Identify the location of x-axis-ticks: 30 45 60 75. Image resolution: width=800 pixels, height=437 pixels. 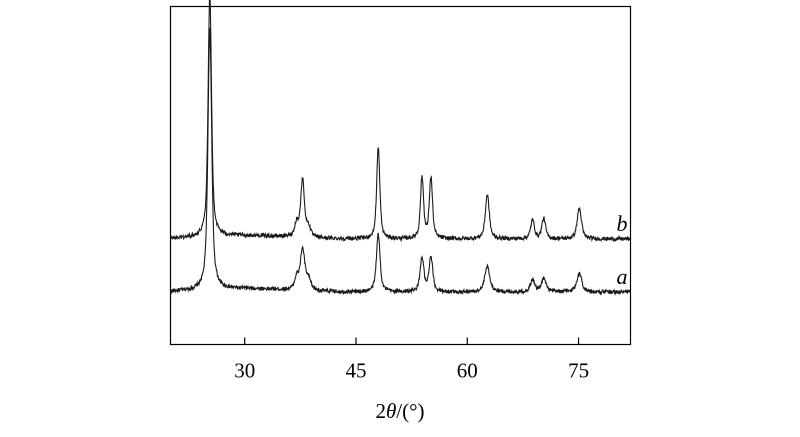
(411, 360).